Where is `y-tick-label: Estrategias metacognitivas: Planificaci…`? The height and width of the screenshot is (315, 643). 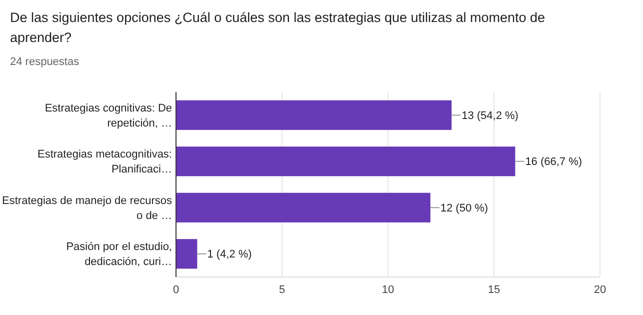 y-tick-label: Estrategias metacognitivas: Planificaci… is located at coordinates (104, 162).